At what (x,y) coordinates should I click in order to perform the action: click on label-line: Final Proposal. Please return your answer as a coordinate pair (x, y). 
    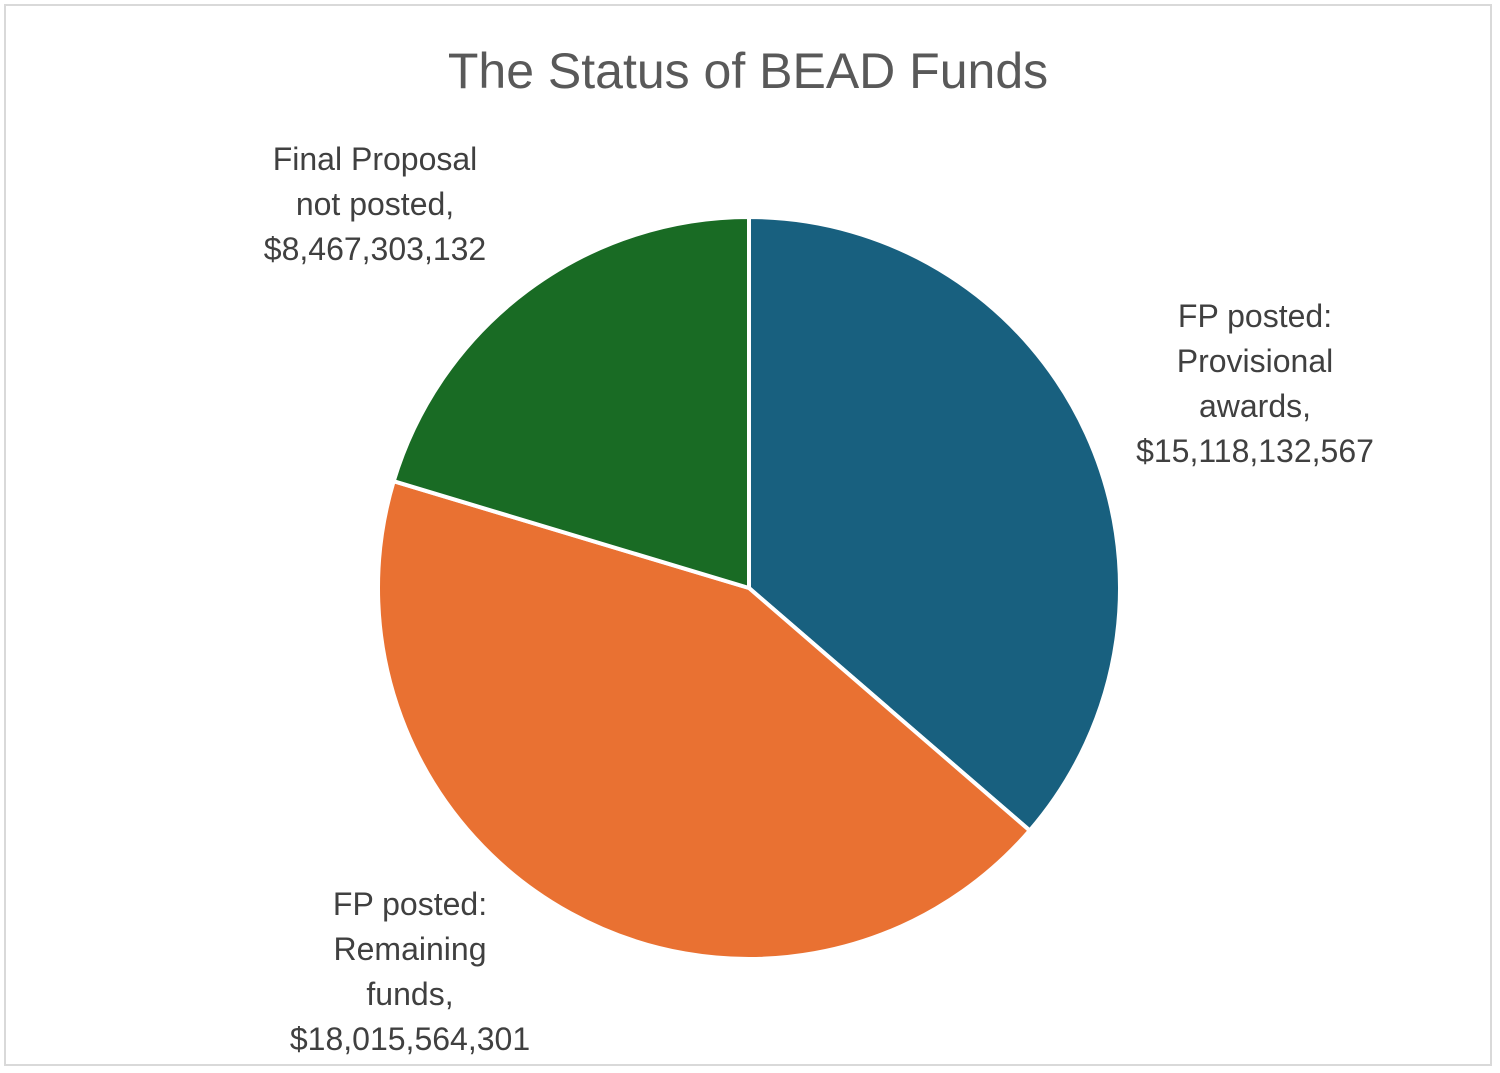
    Looking at the image, I should click on (375, 159).